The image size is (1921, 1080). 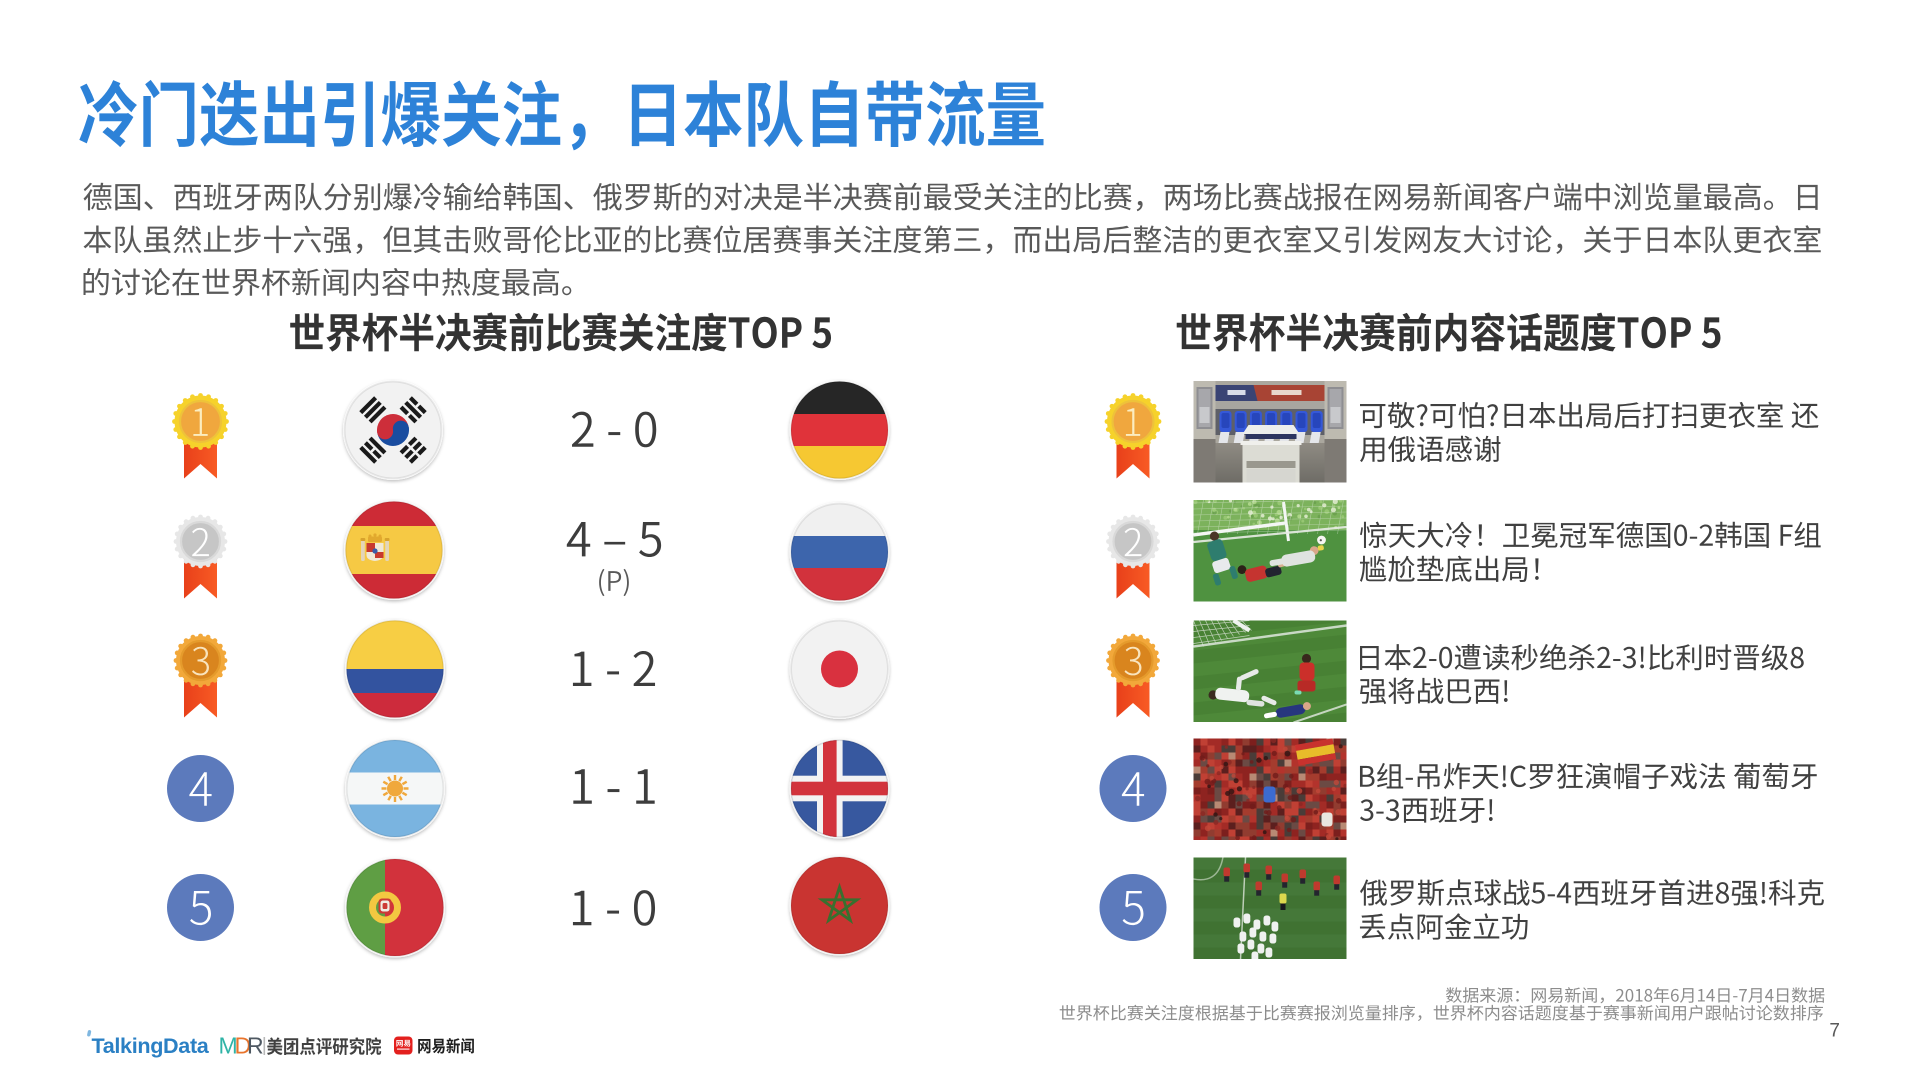 I want to click on svg-text: R, so click(x=255, y=1046).